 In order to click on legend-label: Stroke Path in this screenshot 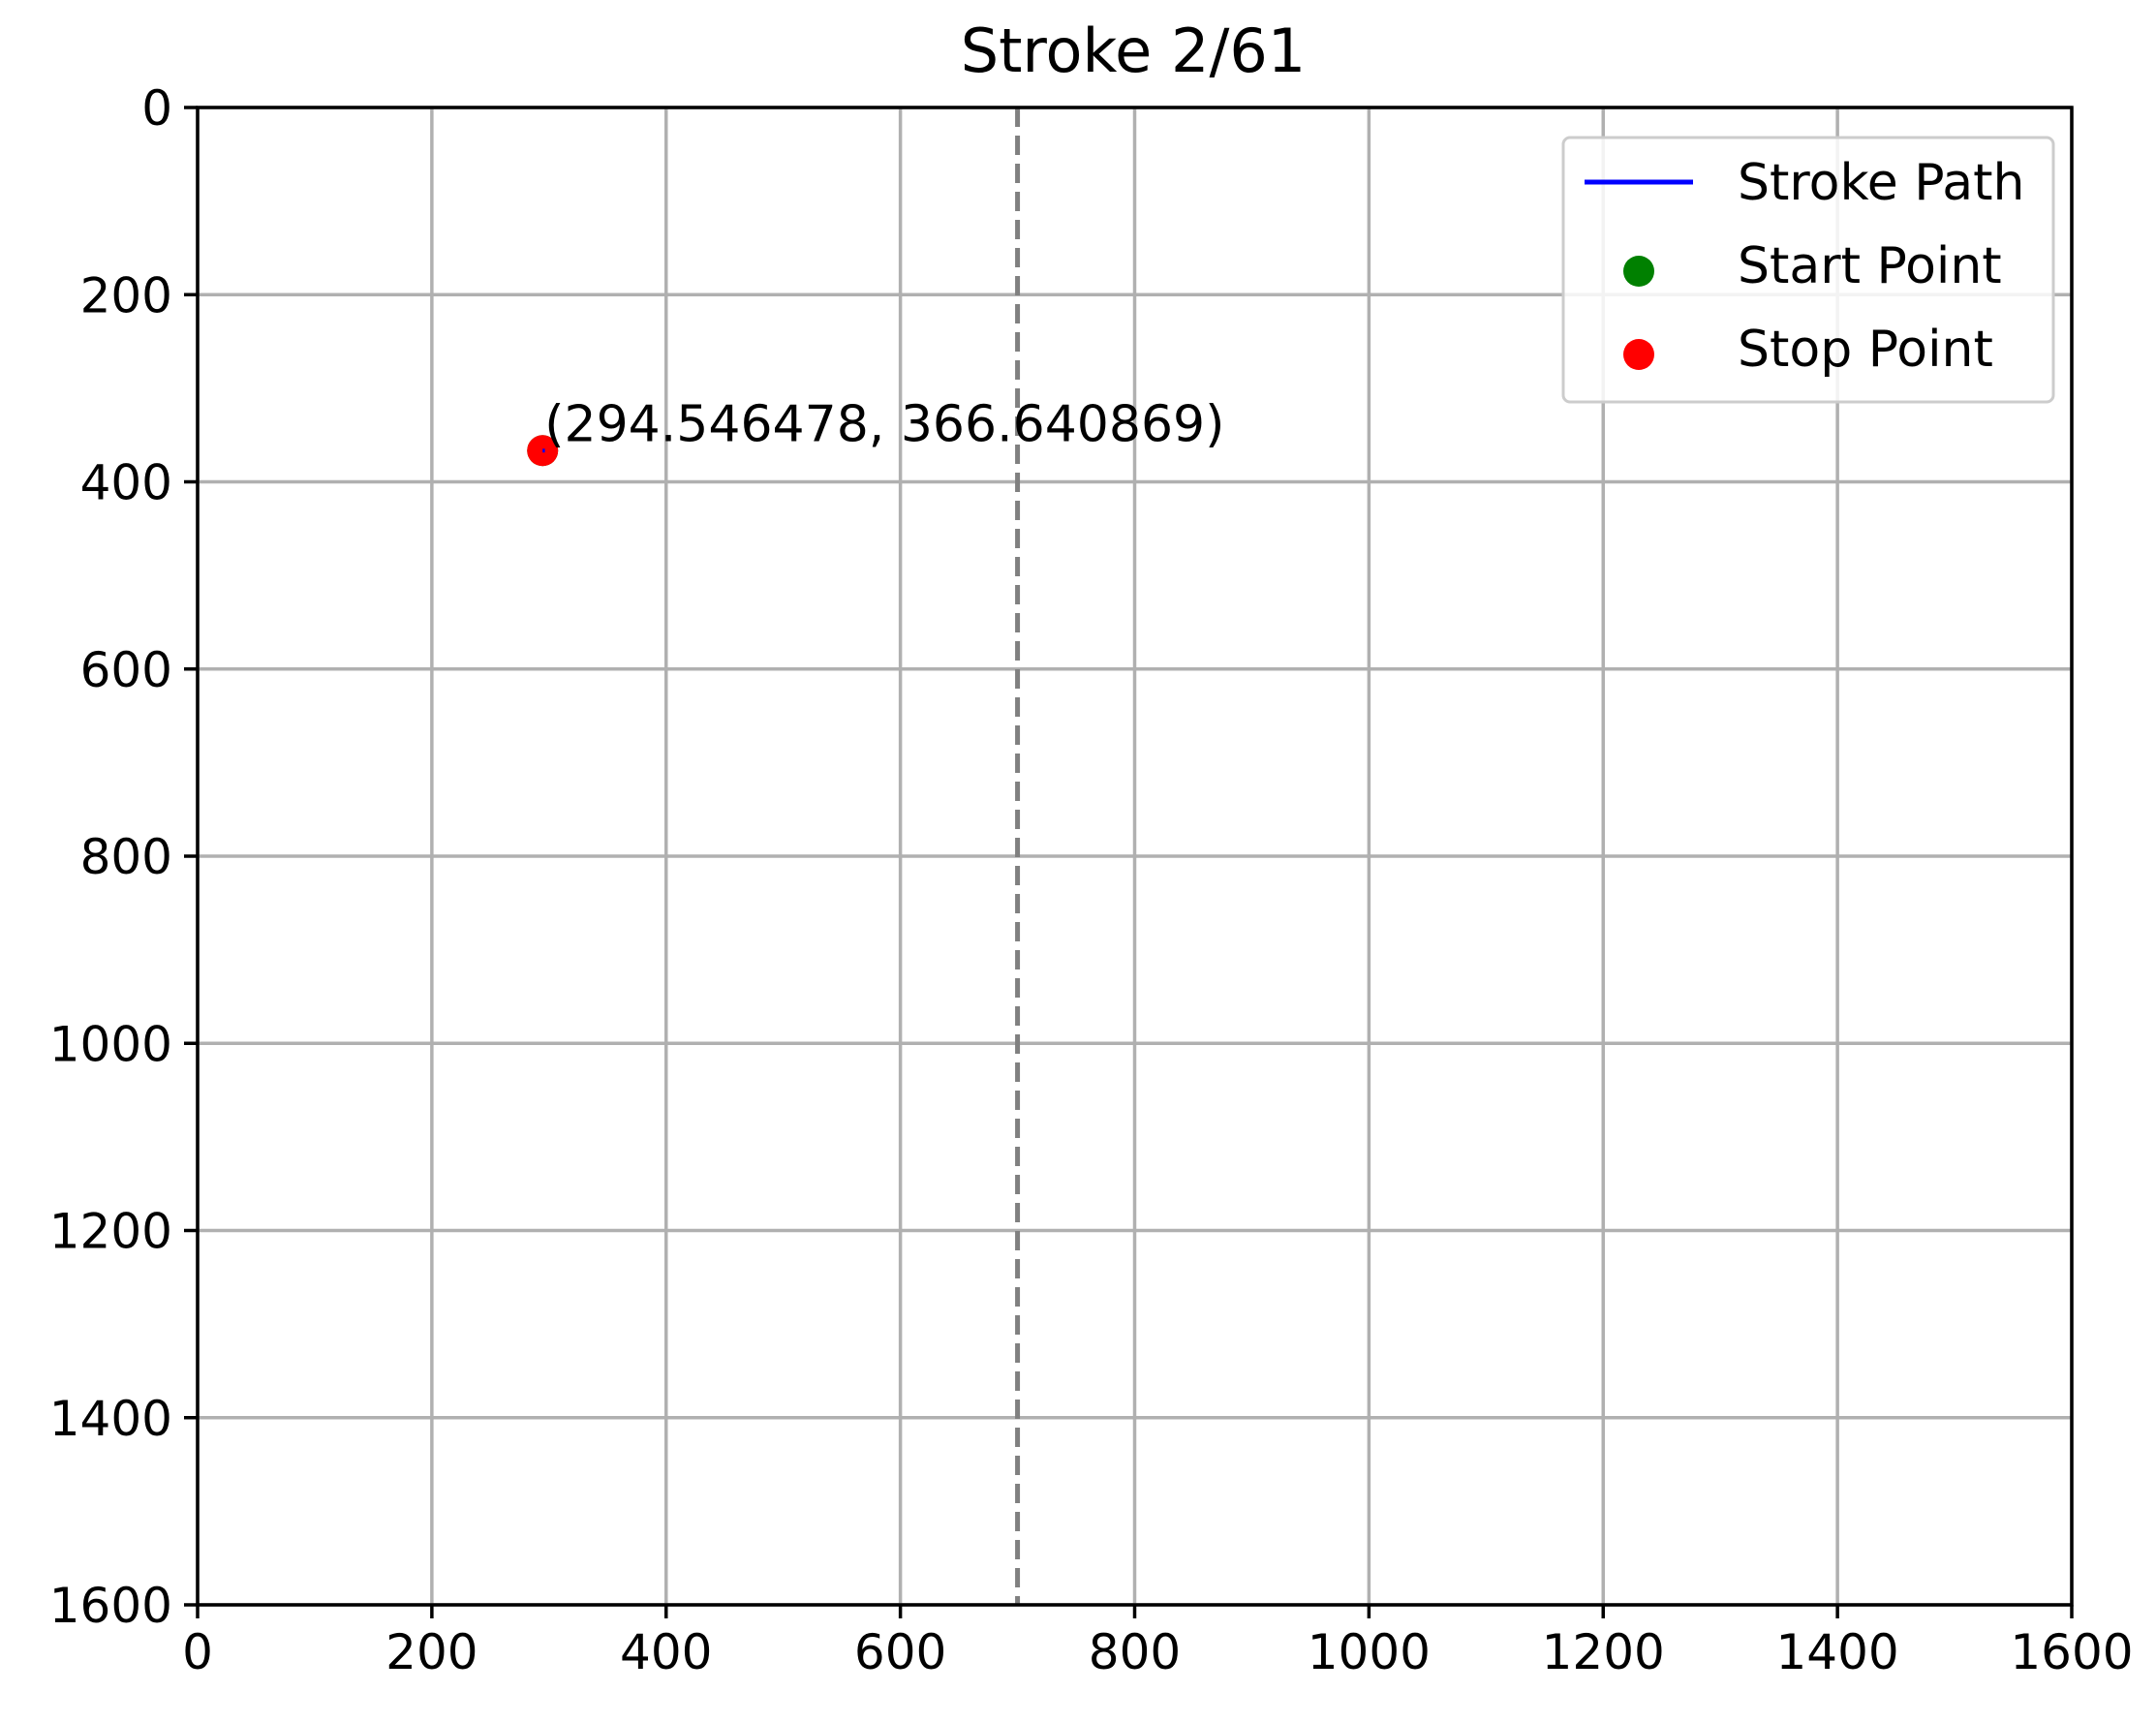, I will do `click(1881, 183)`.